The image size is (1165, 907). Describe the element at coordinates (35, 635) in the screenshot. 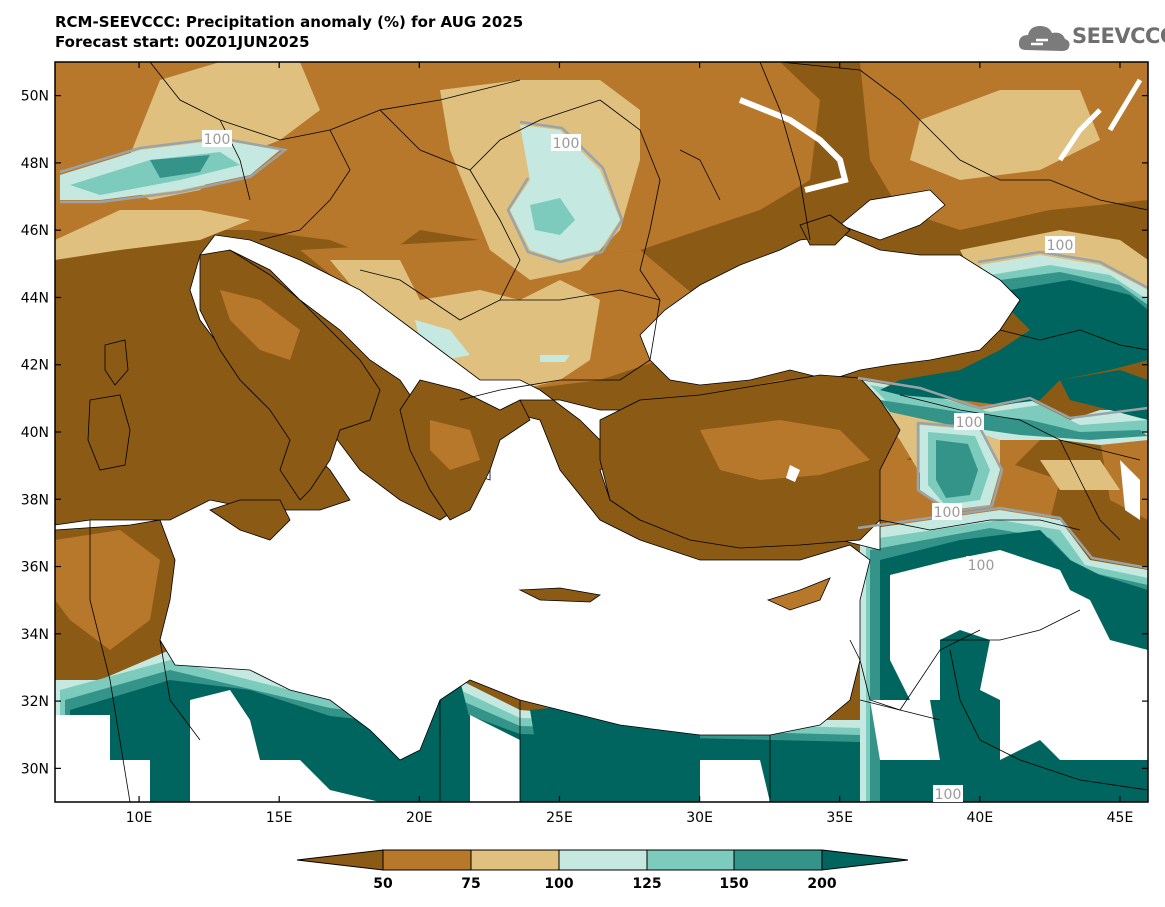

I see `lat-label: 34N` at that location.